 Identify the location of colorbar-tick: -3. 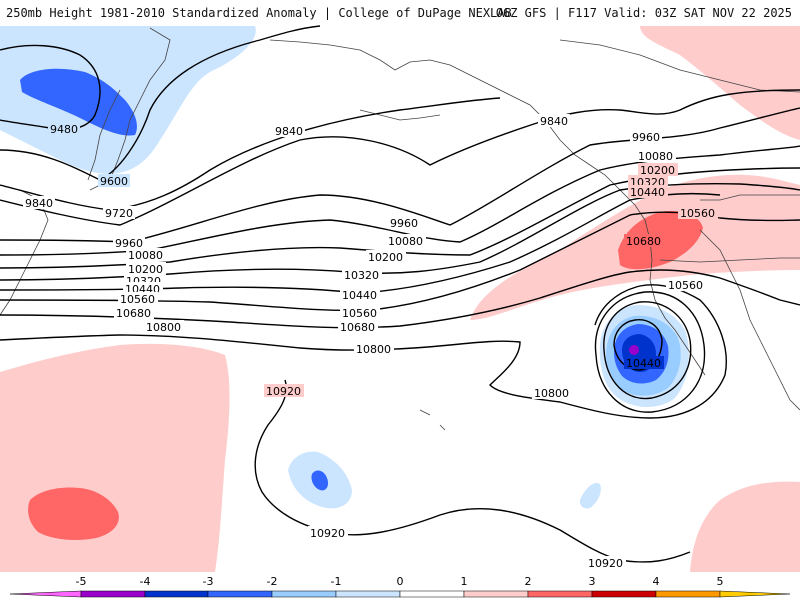
(208, 581).